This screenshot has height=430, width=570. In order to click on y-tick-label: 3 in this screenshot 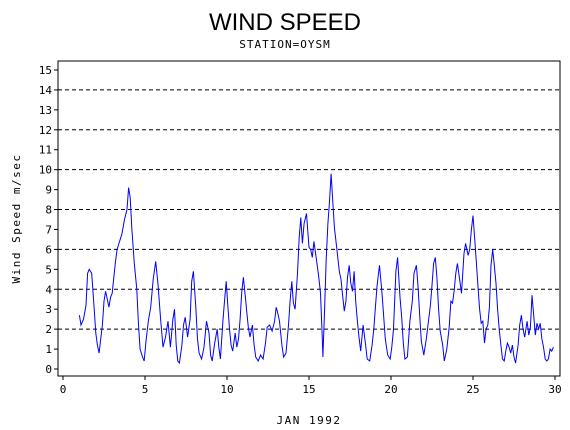, I will do `click(48, 309)`.